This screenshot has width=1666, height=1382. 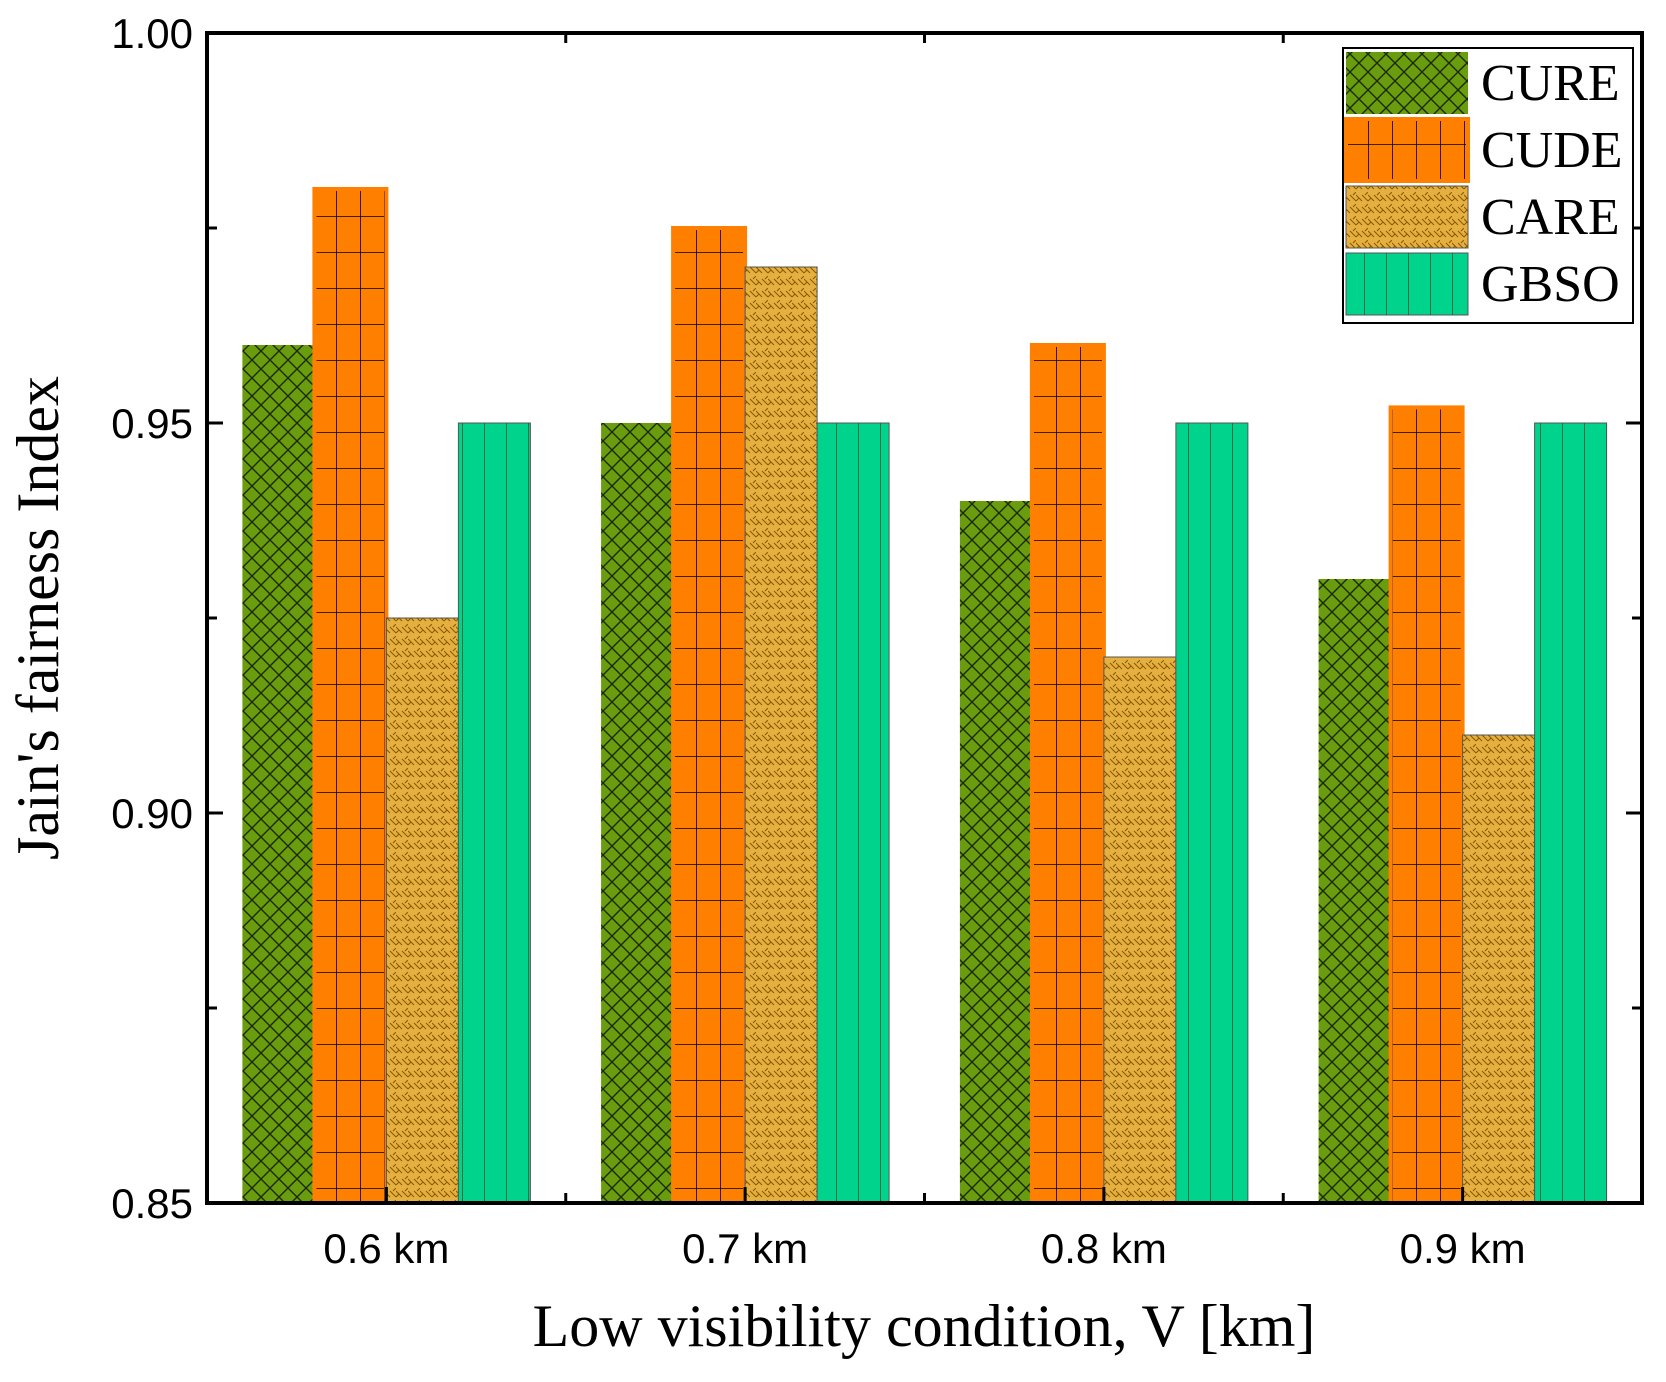 I want to click on legend-swatch-care, so click(x=1407, y=217).